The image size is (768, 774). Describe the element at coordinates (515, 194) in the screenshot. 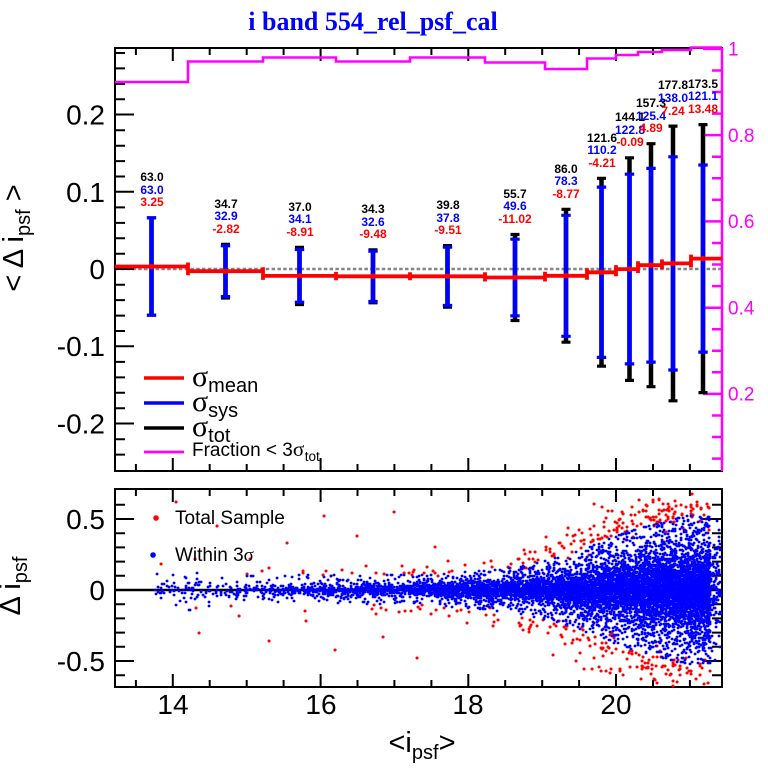

I see `svg-text: 55.7` at that location.